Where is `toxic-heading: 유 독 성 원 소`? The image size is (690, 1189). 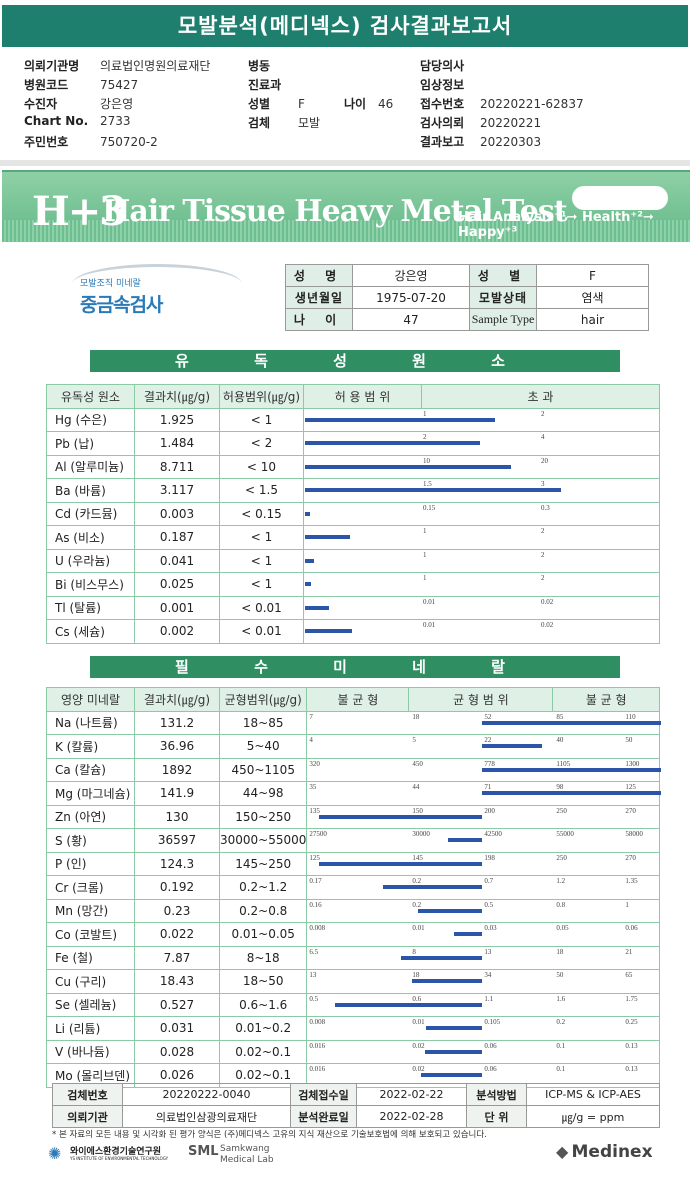 toxic-heading: 유 독 성 원 소 is located at coordinates (355, 361).